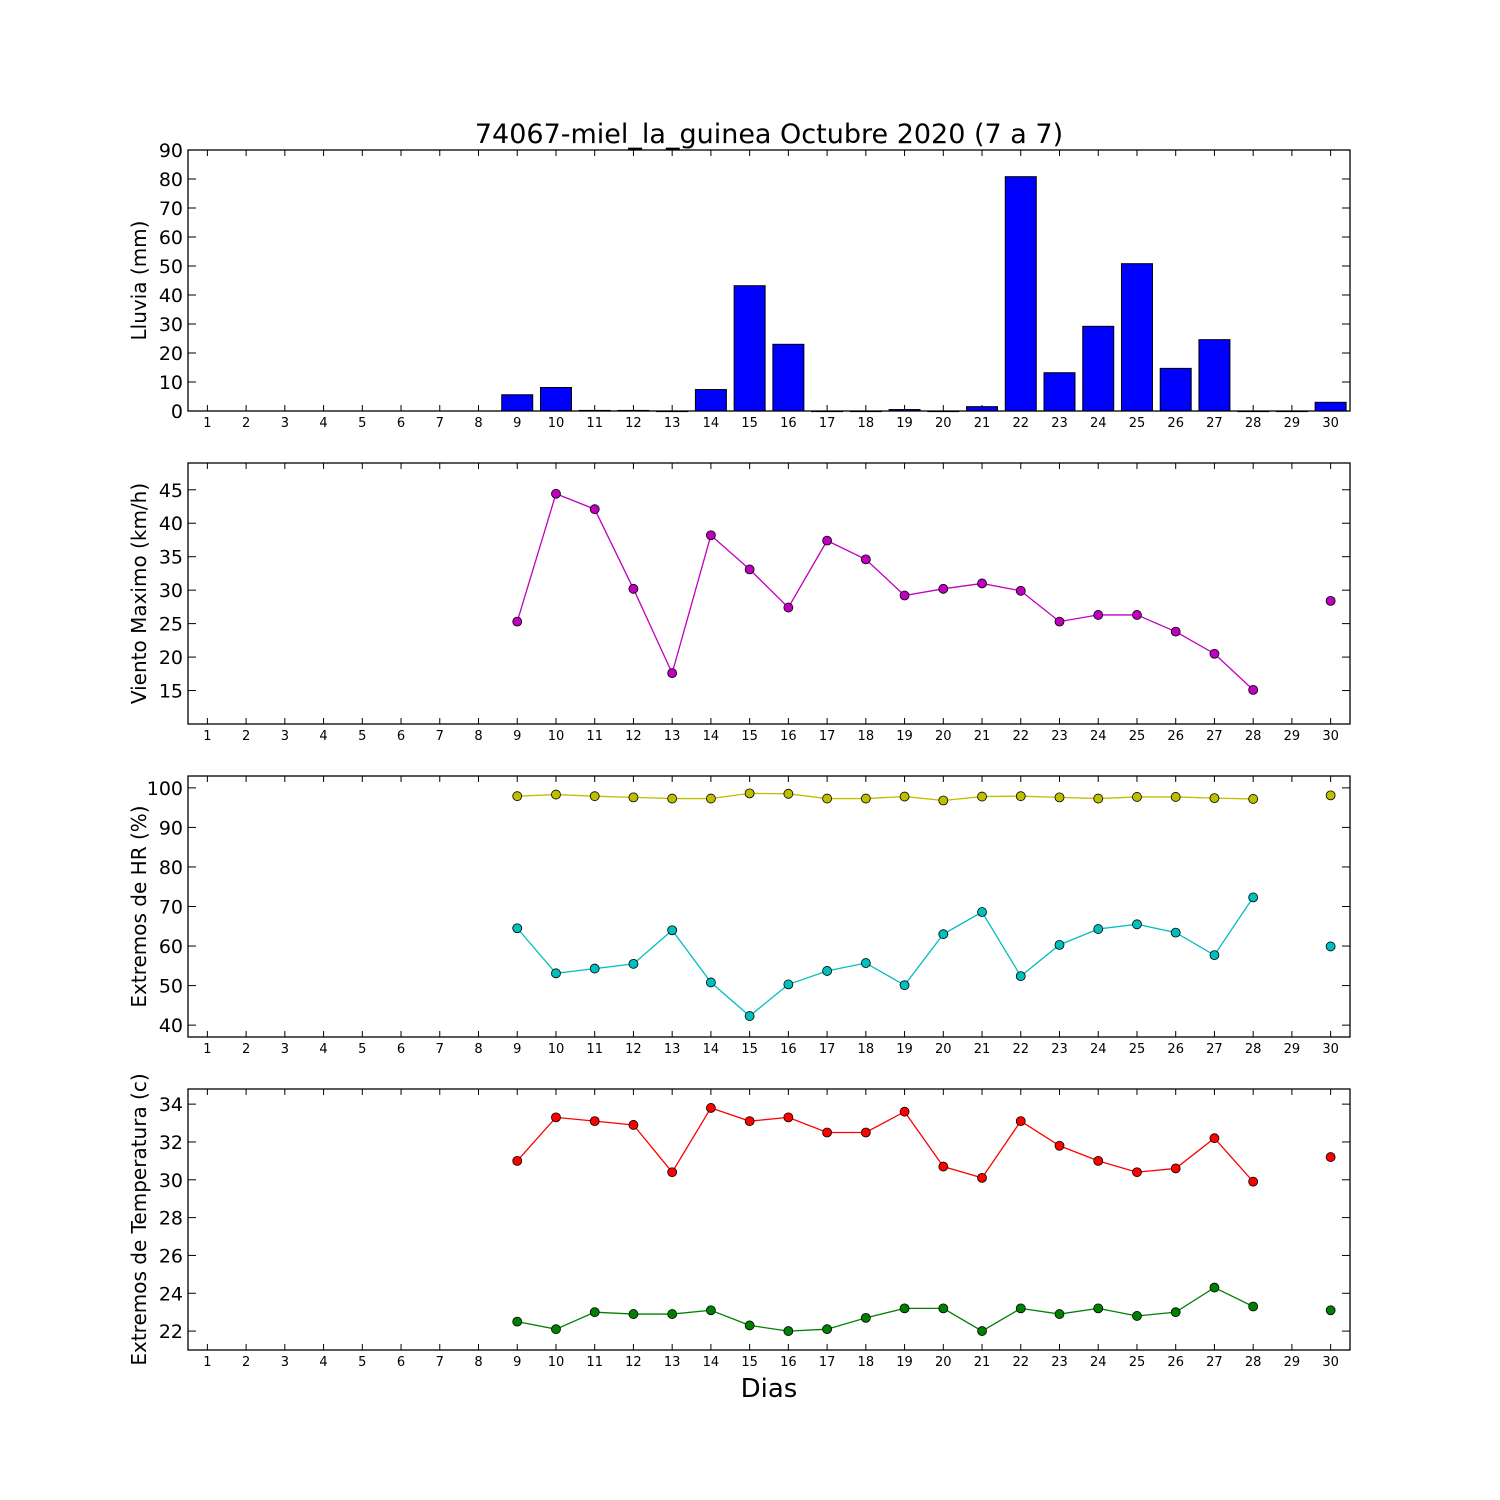 This screenshot has width=1500, height=1500. Describe the element at coordinates (788, 1049) in the screenshot. I see `humidity-xtick-label: 16` at that location.